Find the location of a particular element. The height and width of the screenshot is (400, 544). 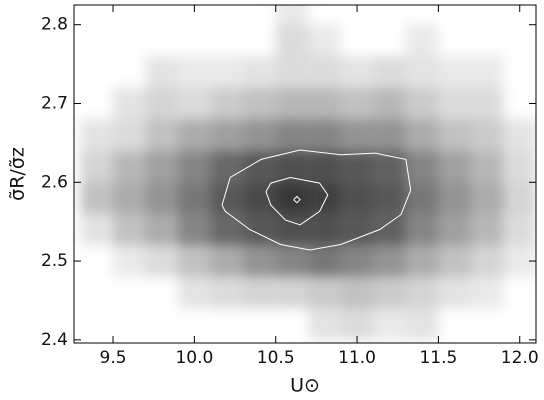

y-tick-label: 2.8 is located at coordinates (54, 25).